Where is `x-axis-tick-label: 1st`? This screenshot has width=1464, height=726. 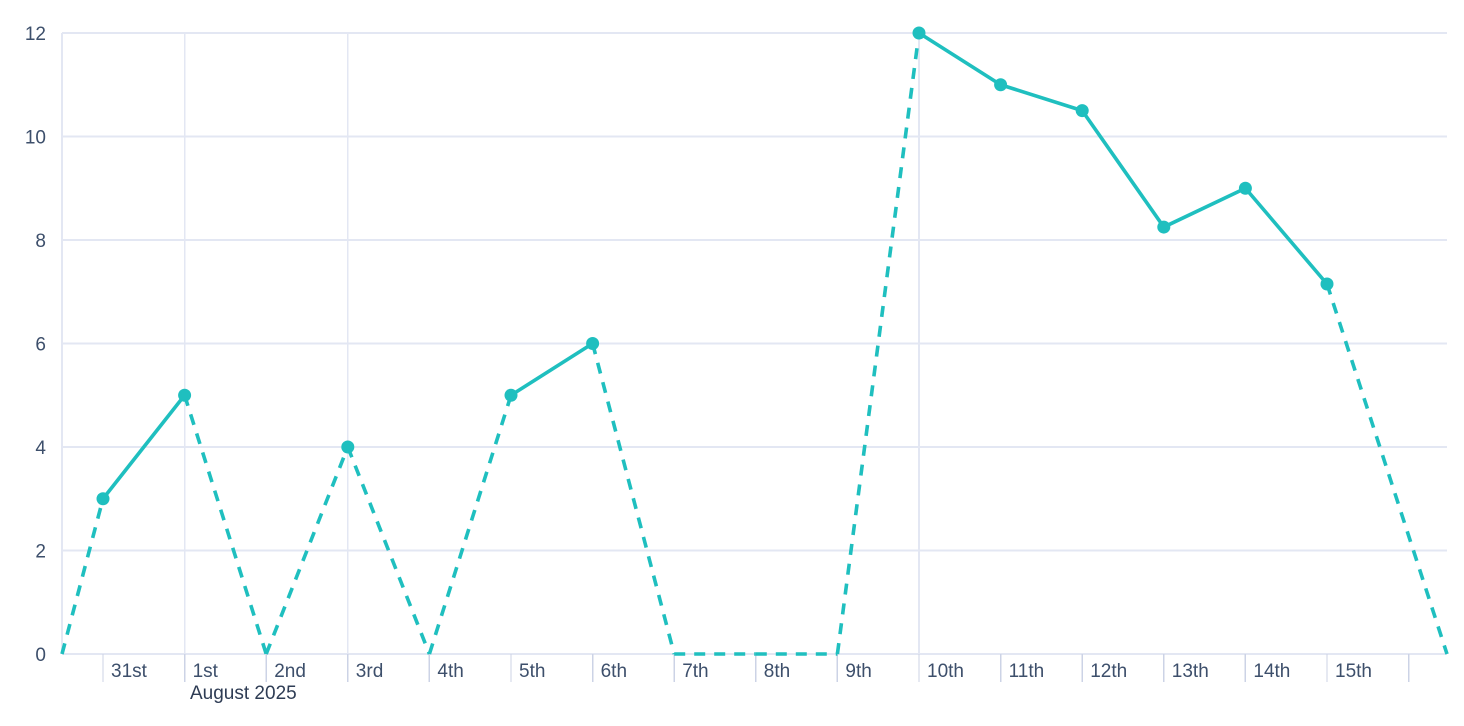 x-axis-tick-label: 1st is located at coordinates (206, 671).